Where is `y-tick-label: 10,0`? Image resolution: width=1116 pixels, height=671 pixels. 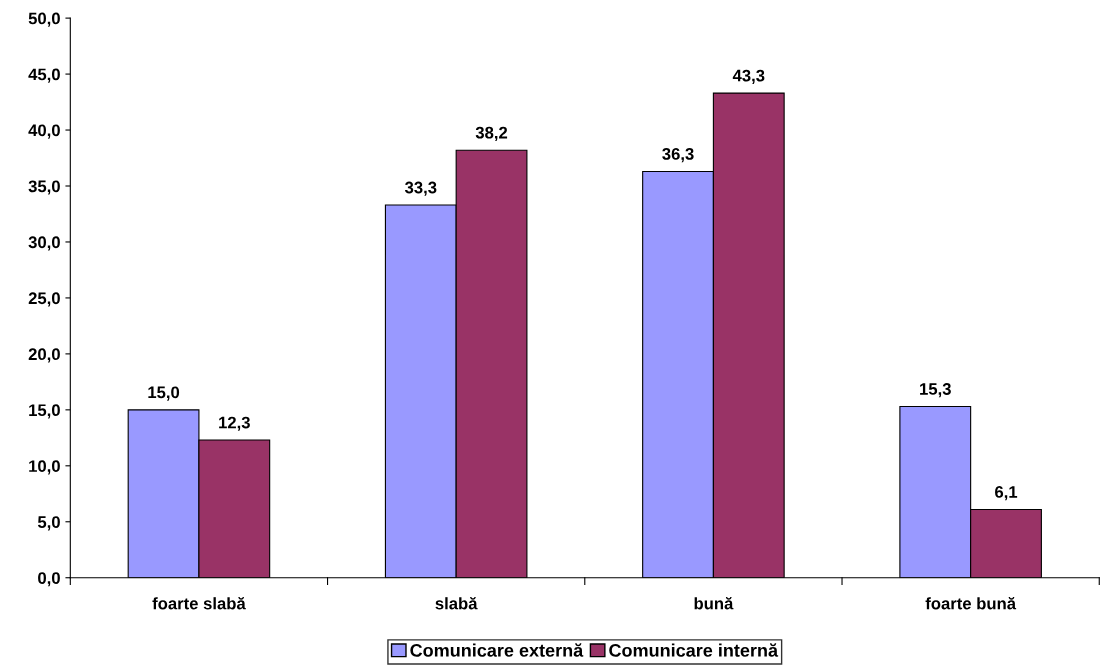
y-tick-label: 10,0 is located at coordinates (44, 467).